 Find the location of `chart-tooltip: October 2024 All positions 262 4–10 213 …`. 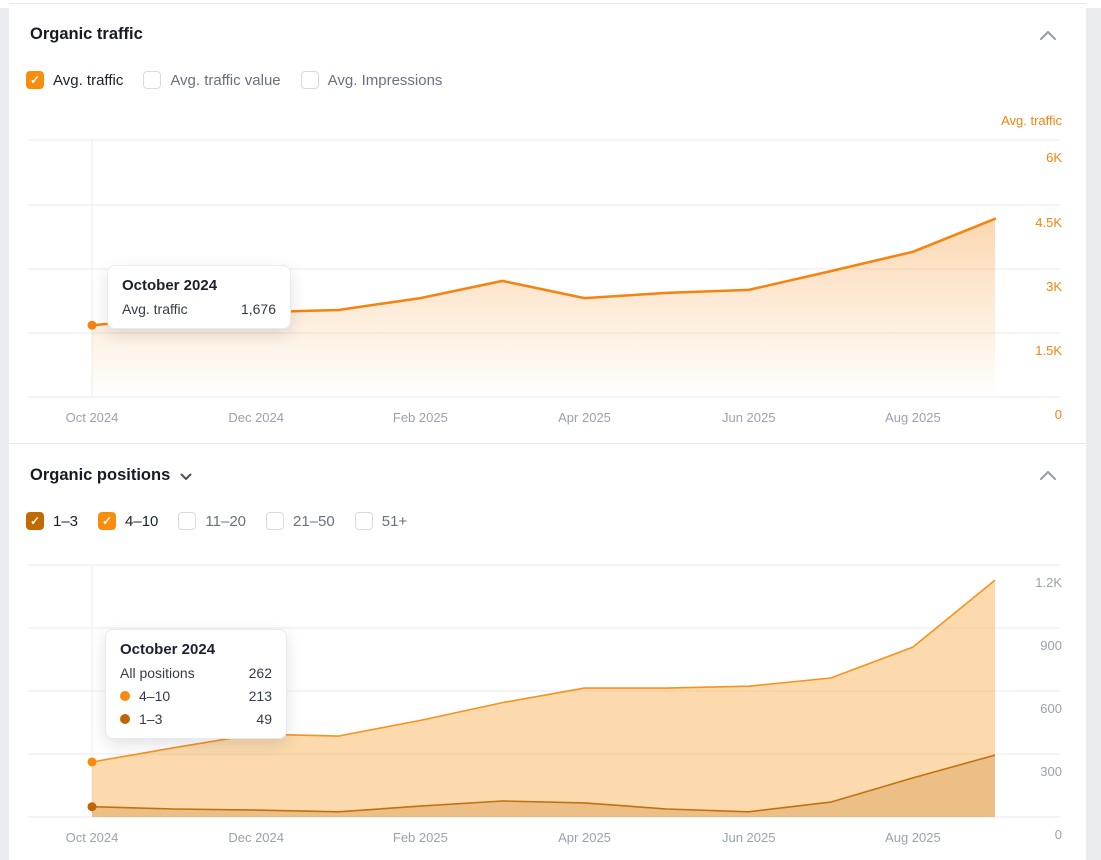

chart-tooltip: October 2024 All positions 262 4–10 213 … is located at coordinates (196, 684).